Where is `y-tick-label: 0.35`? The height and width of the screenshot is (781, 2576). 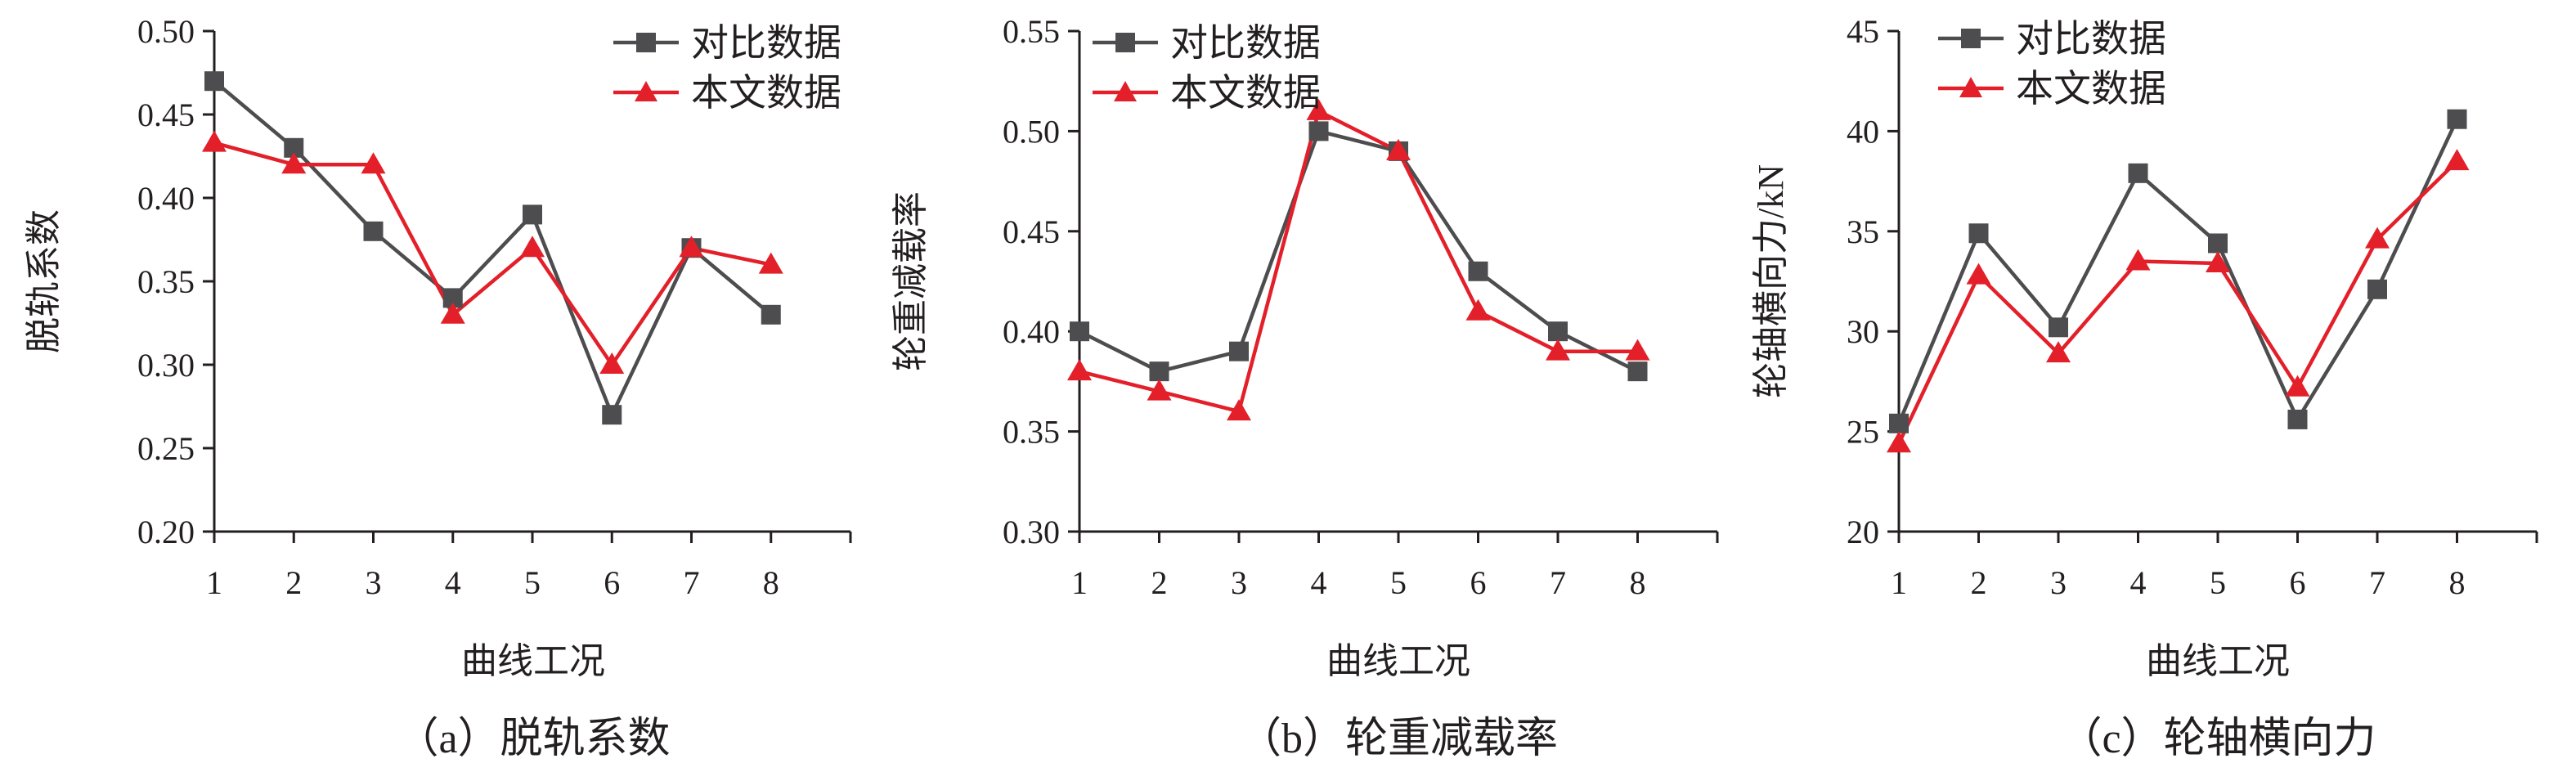 y-tick-label: 0.35 is located at coordinates (1032, 433).